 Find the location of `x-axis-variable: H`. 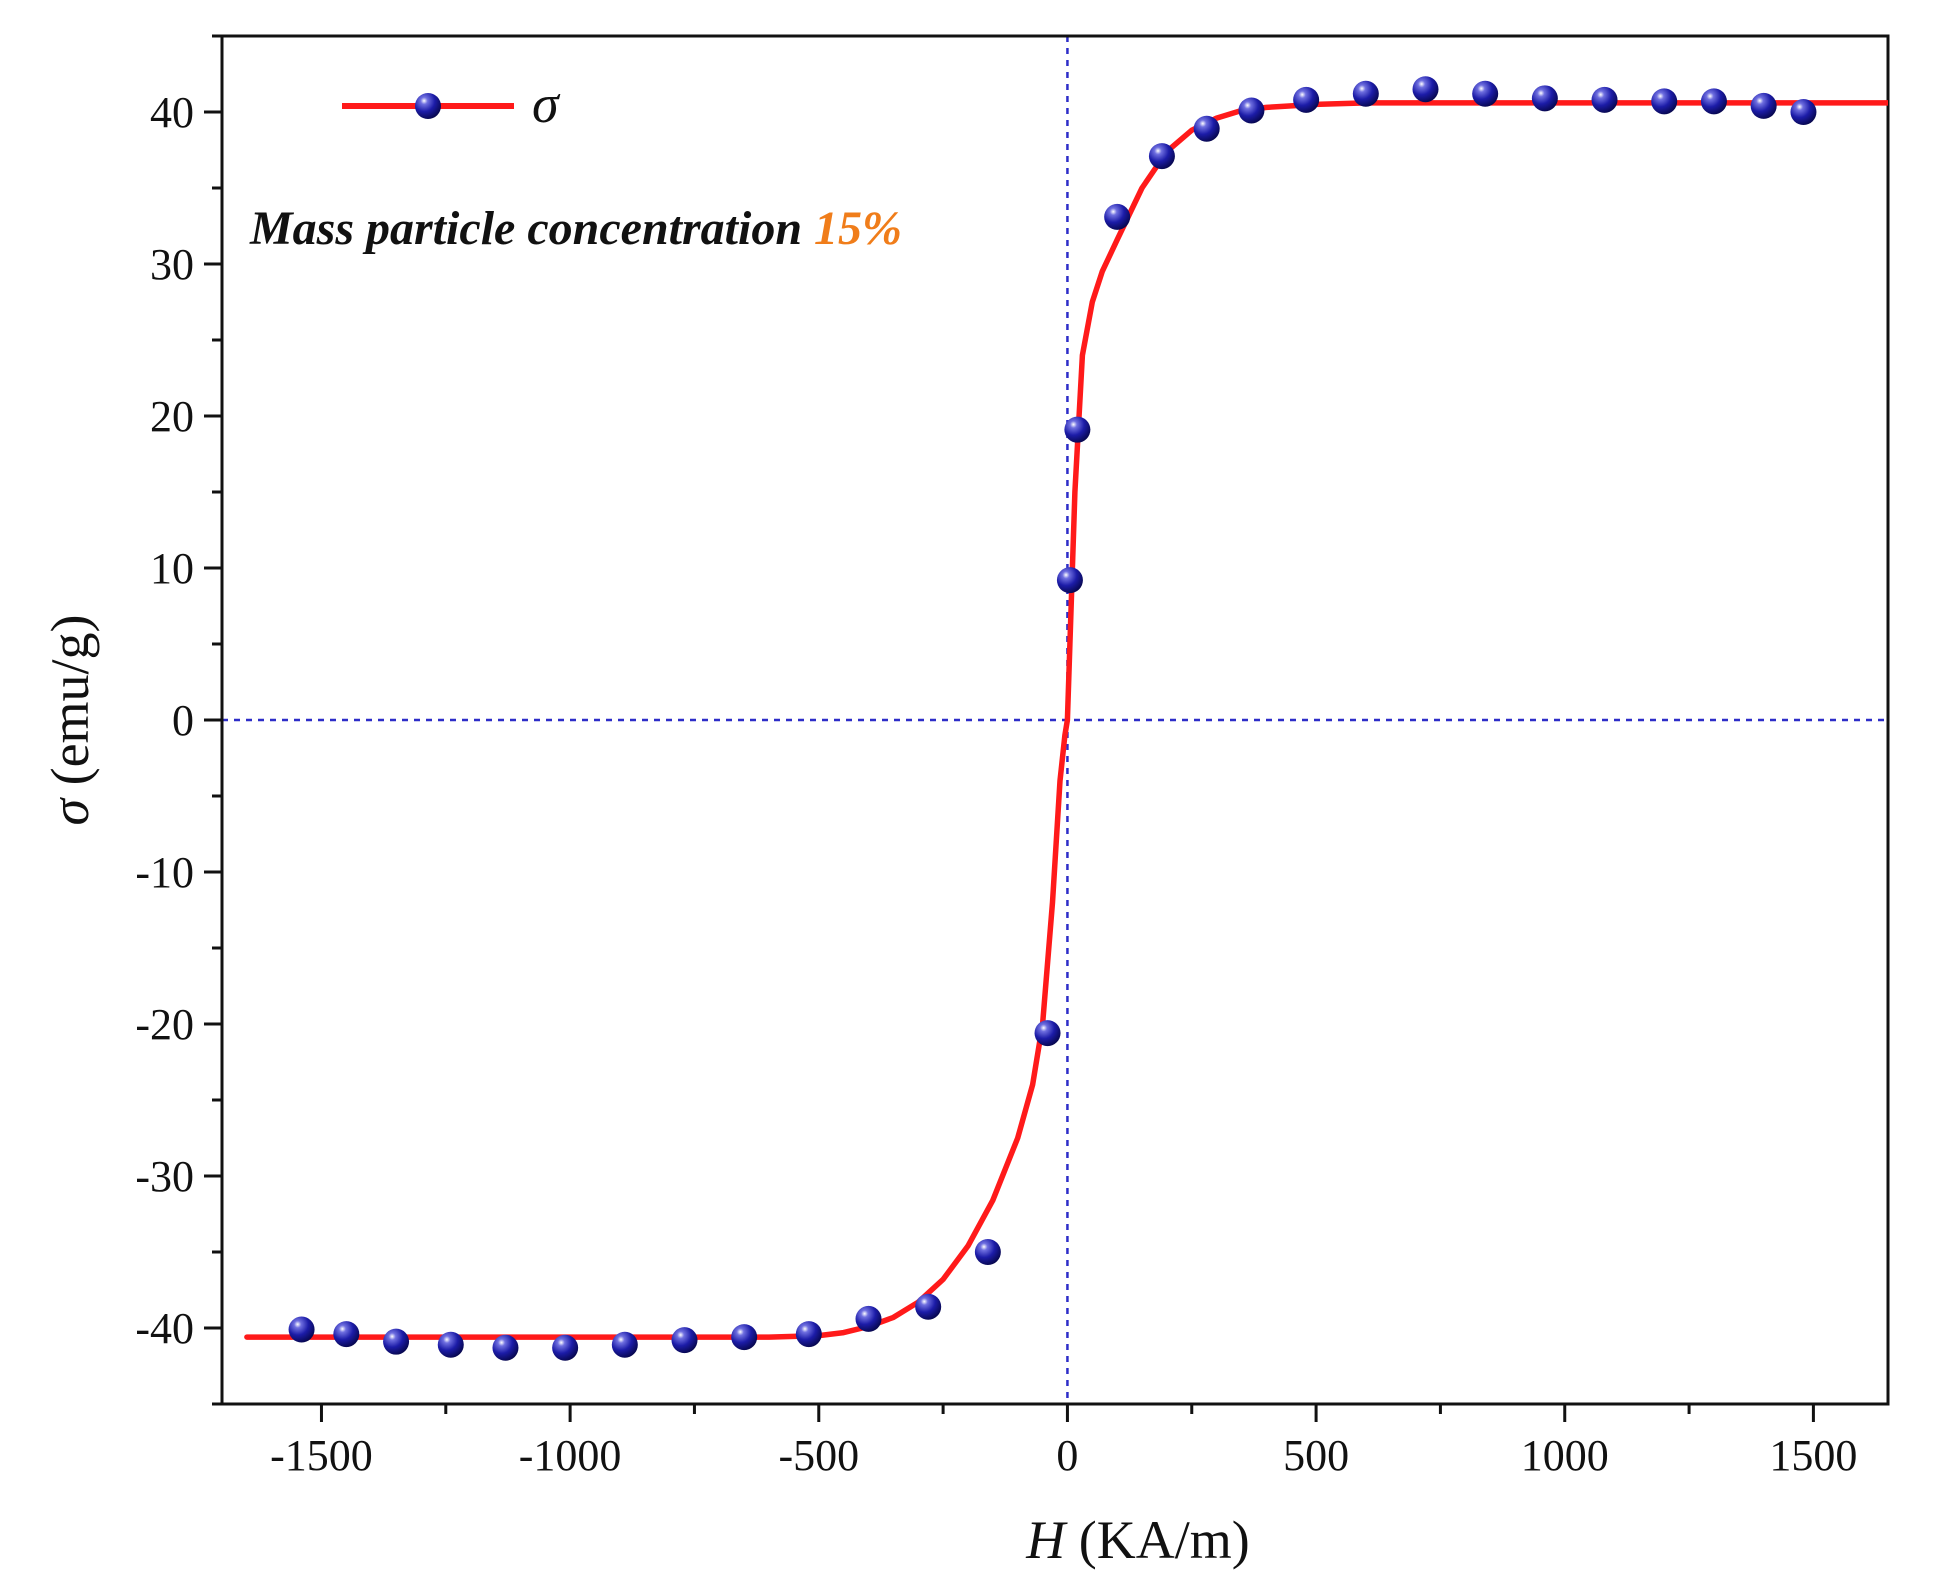

x-axis-variable: H is located at coordinates (1046, 1540).